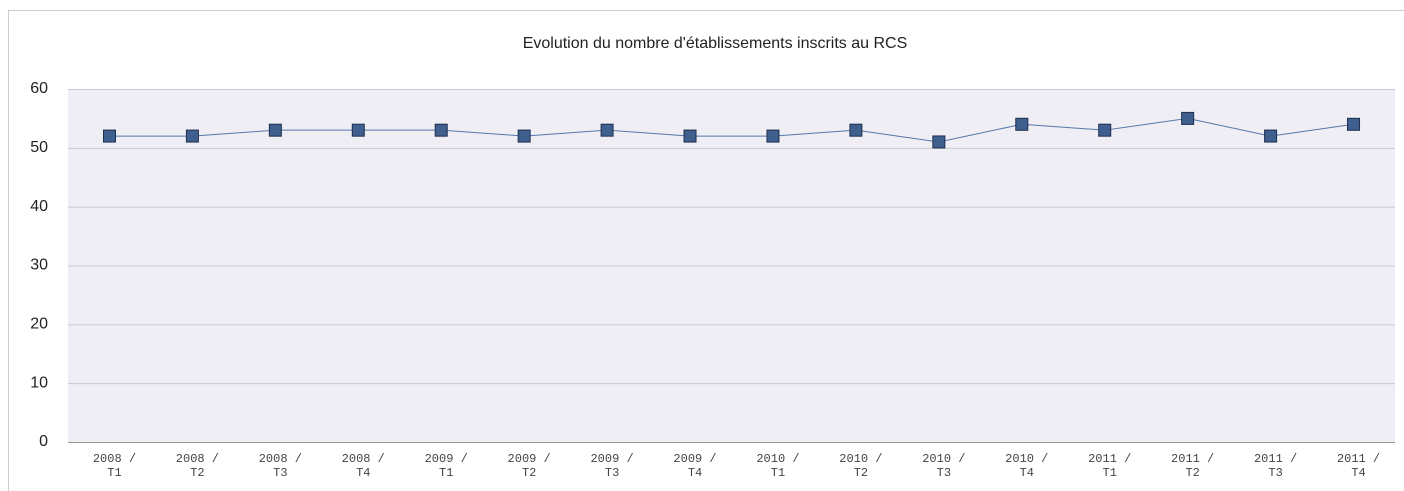 The width and height of the screenshot is (1404, 491). What do you see at coordinates (39, 88) in the screenshot?
I see `y-tick-label: 60` at bounding box center [39, 88].